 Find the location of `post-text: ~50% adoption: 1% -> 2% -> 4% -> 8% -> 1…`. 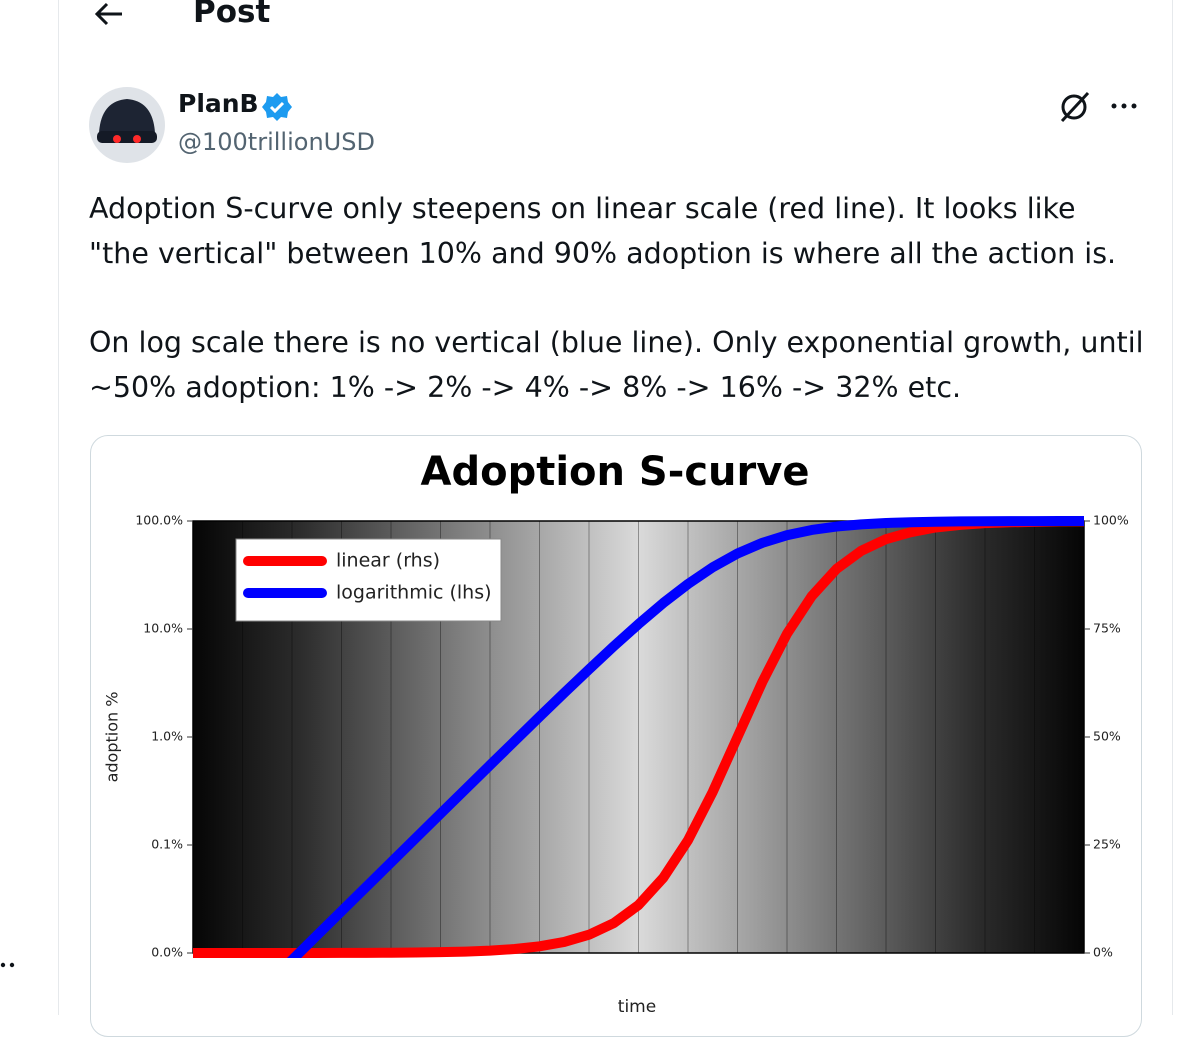

post-text: ~50% adoption: 1% -> 2% -> 4% -> 8% -> 1… is located at coordinates (525, 387).